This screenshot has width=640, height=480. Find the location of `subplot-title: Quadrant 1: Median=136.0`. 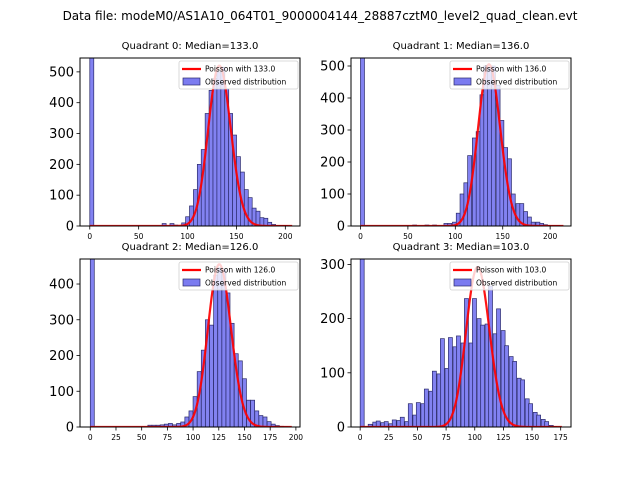

subplot-title: Quadrant 1: Median=136.0 is located at coordinates (461, 46).